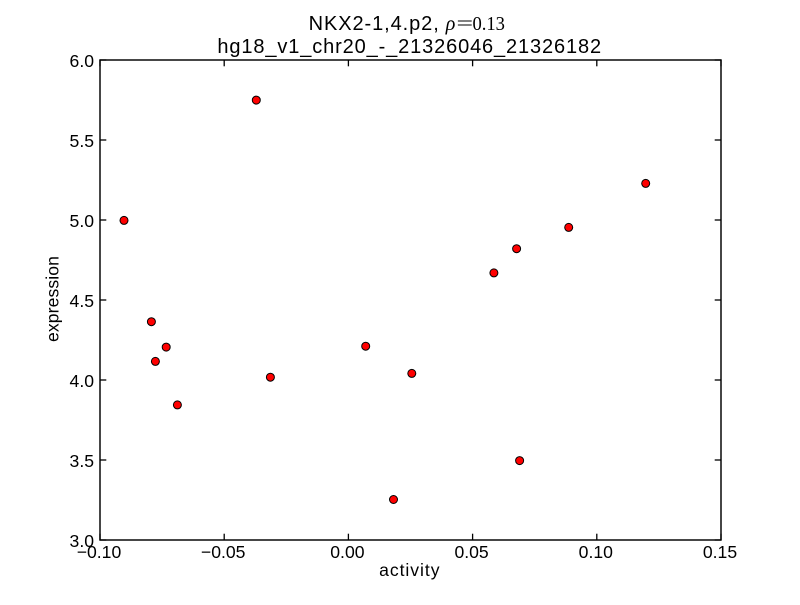 The image size is (800, 605). What do you see at coordinates (53, 299) in the screenshot?
I see `svg-text: expression` at bounding box center [53, 299].